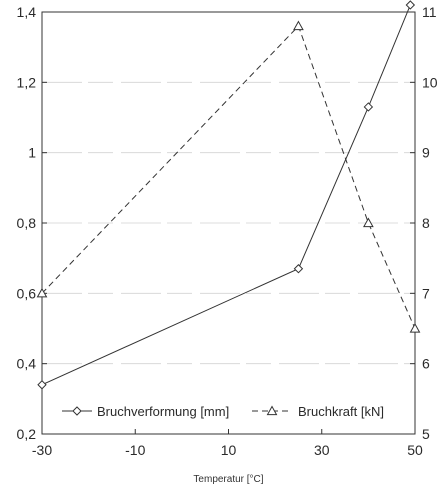 Image resolution: width=440 pixels, height=488 pixels. What do you see at coordinates (426, 293) in the screenshot?
I see `y2-tick-label: 7` at bounding box center [426, 293].